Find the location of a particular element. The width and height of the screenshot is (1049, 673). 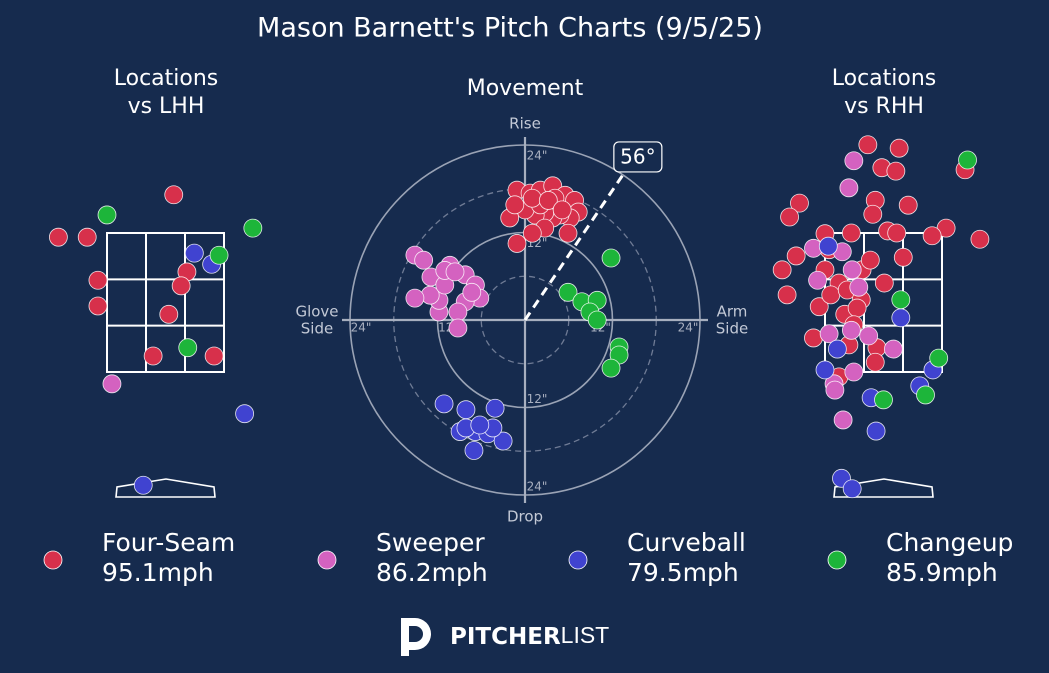

brand-logo: PITCHERLIST is located at coordinates (505, 637).